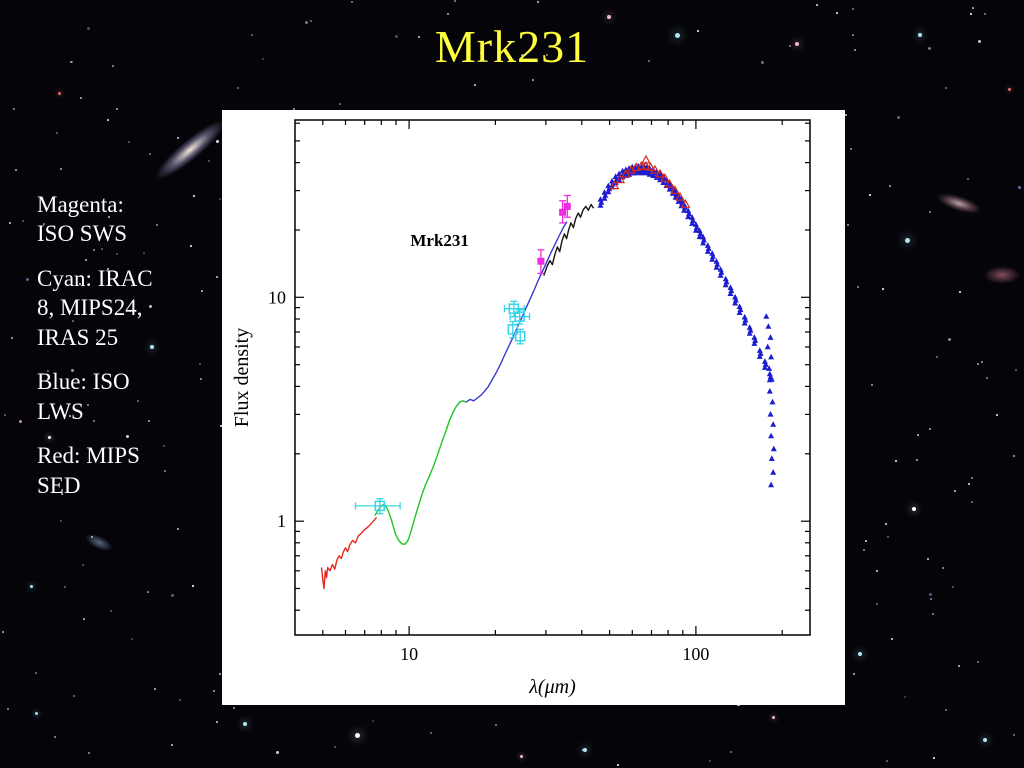 The height and width of the screenshot is (768, 1024). I want to click on svg-text: λ(μm), so click(552, 687).